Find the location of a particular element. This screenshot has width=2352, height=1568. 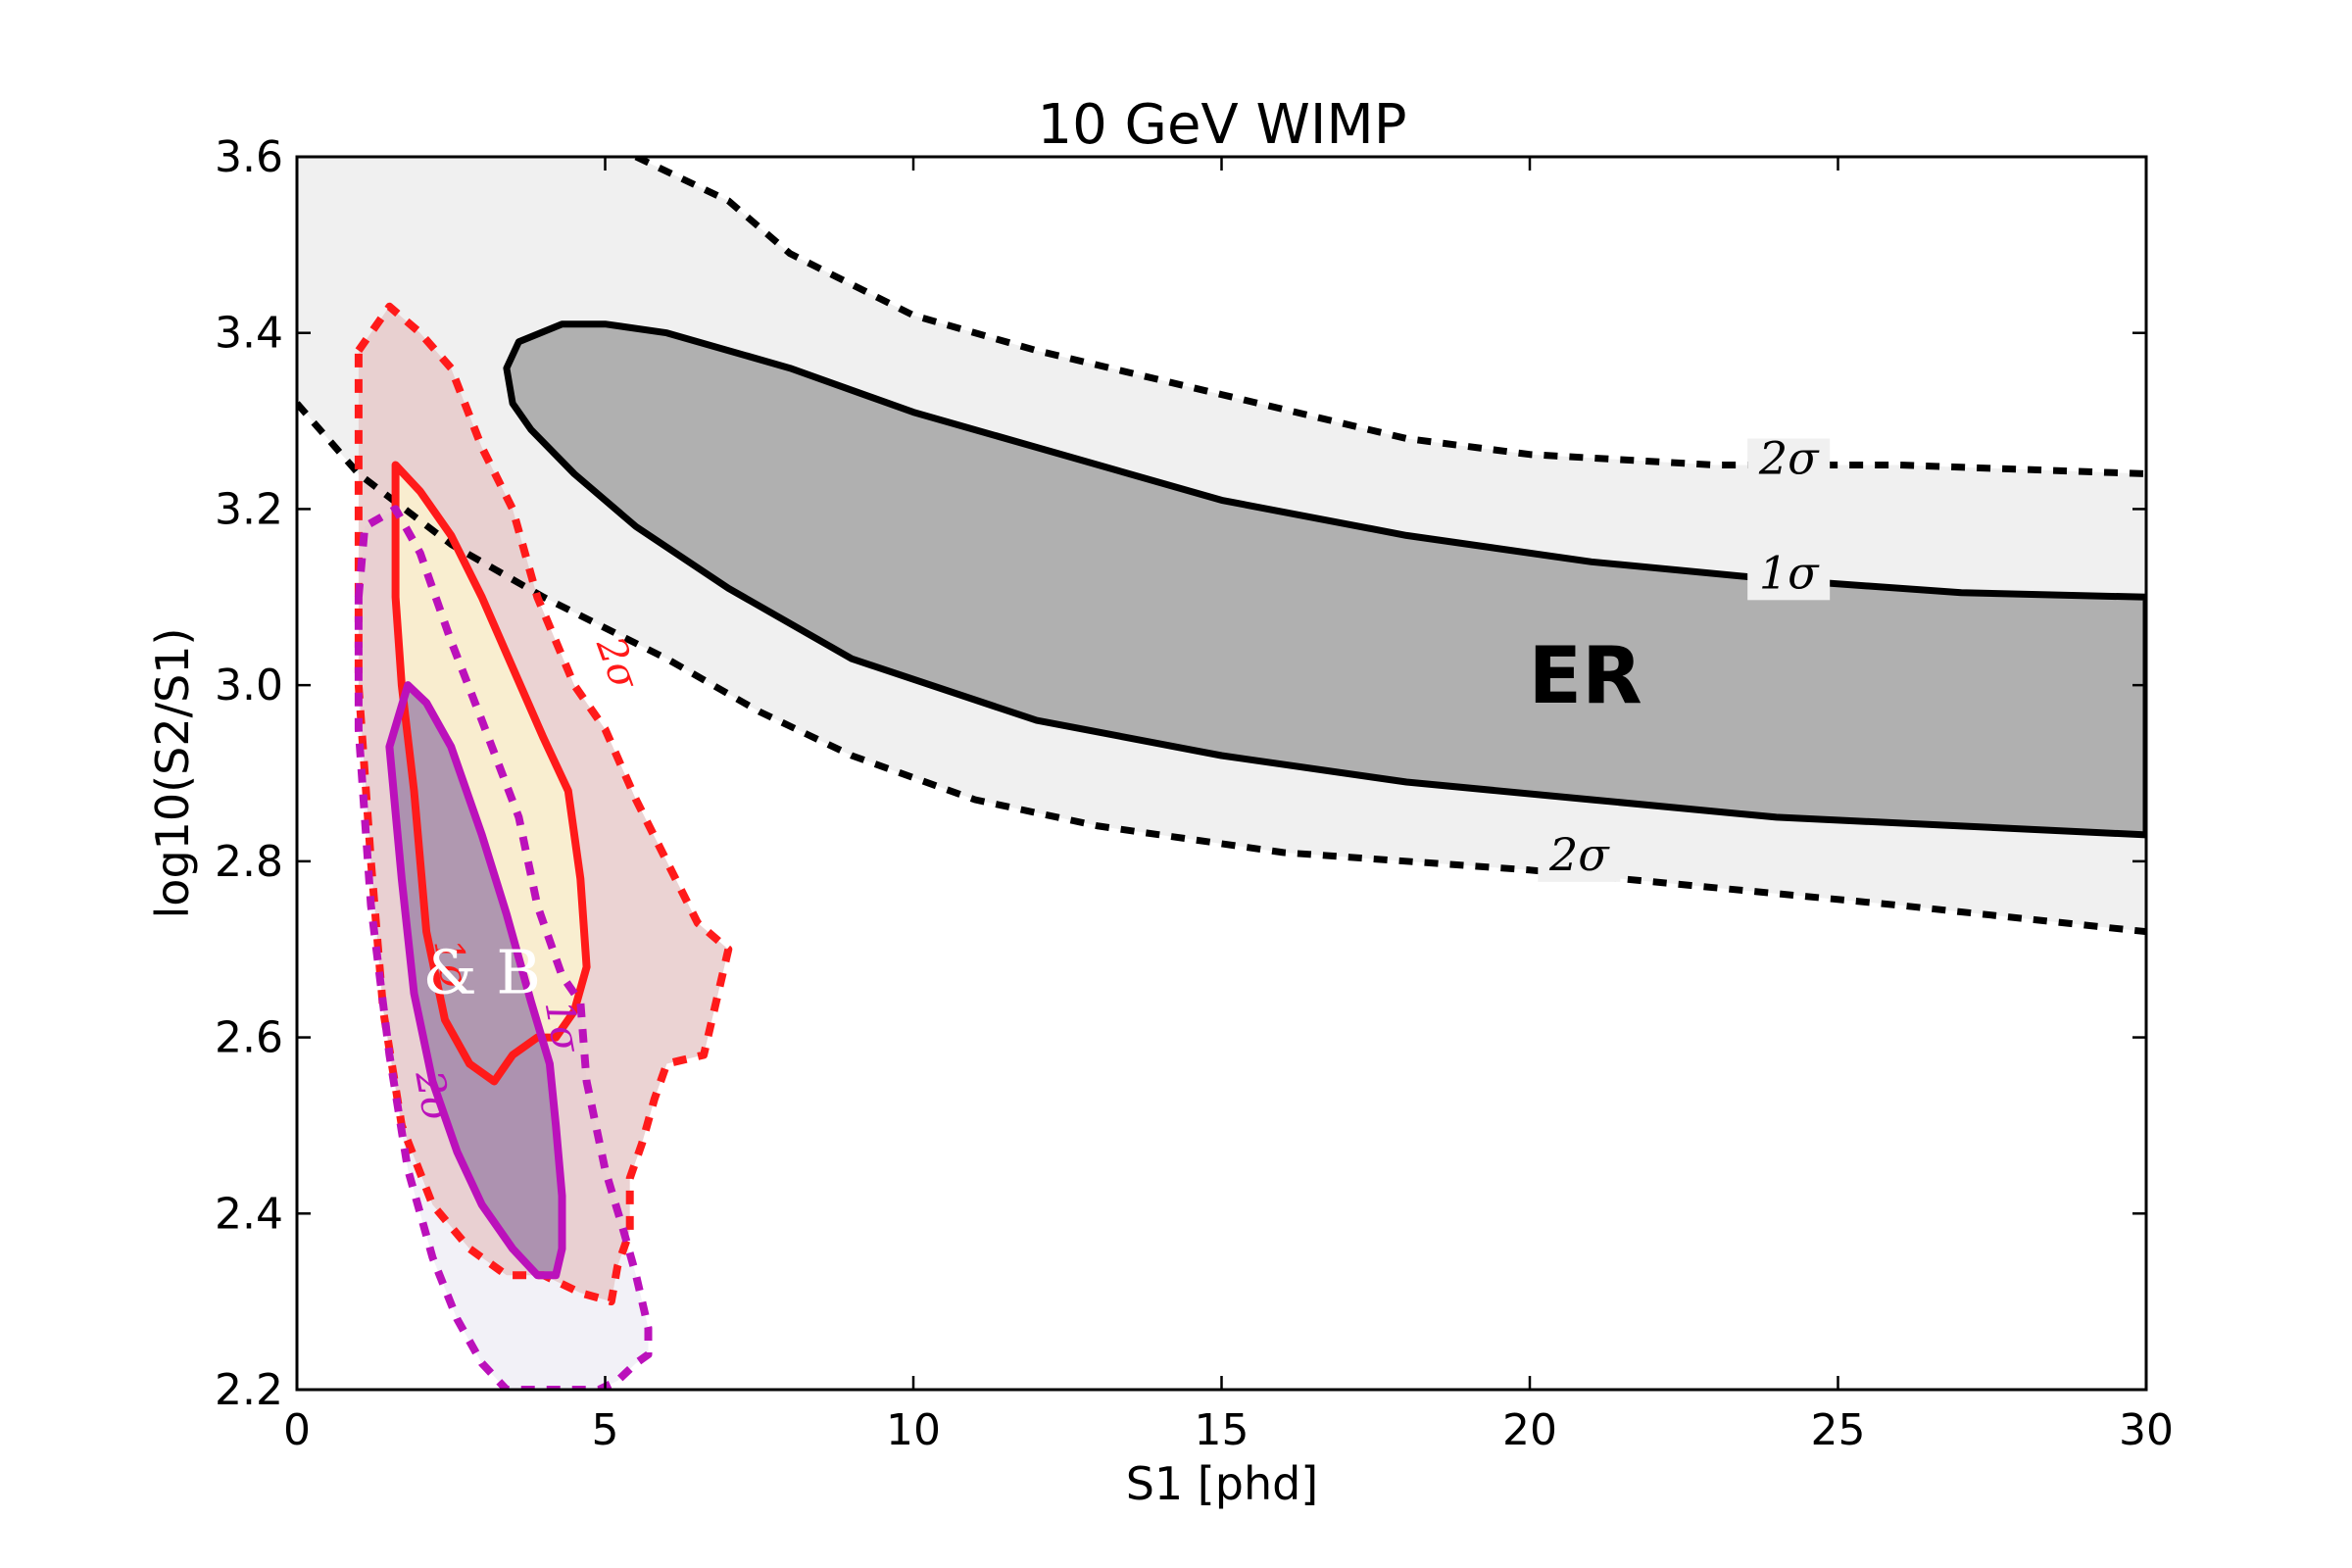

y-tick-label: 3.0 is located at coordinates (249, 685).